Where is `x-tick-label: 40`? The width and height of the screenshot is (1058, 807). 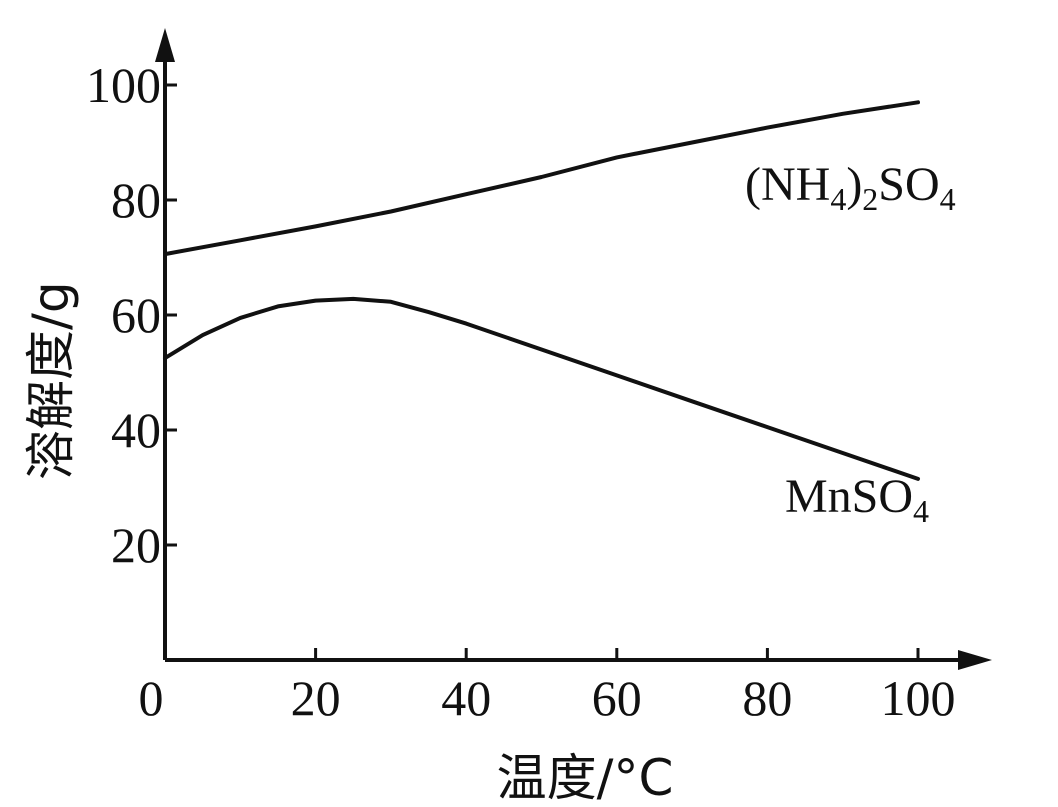 x-tick-label: 40 is located at coordinates (466, 698).